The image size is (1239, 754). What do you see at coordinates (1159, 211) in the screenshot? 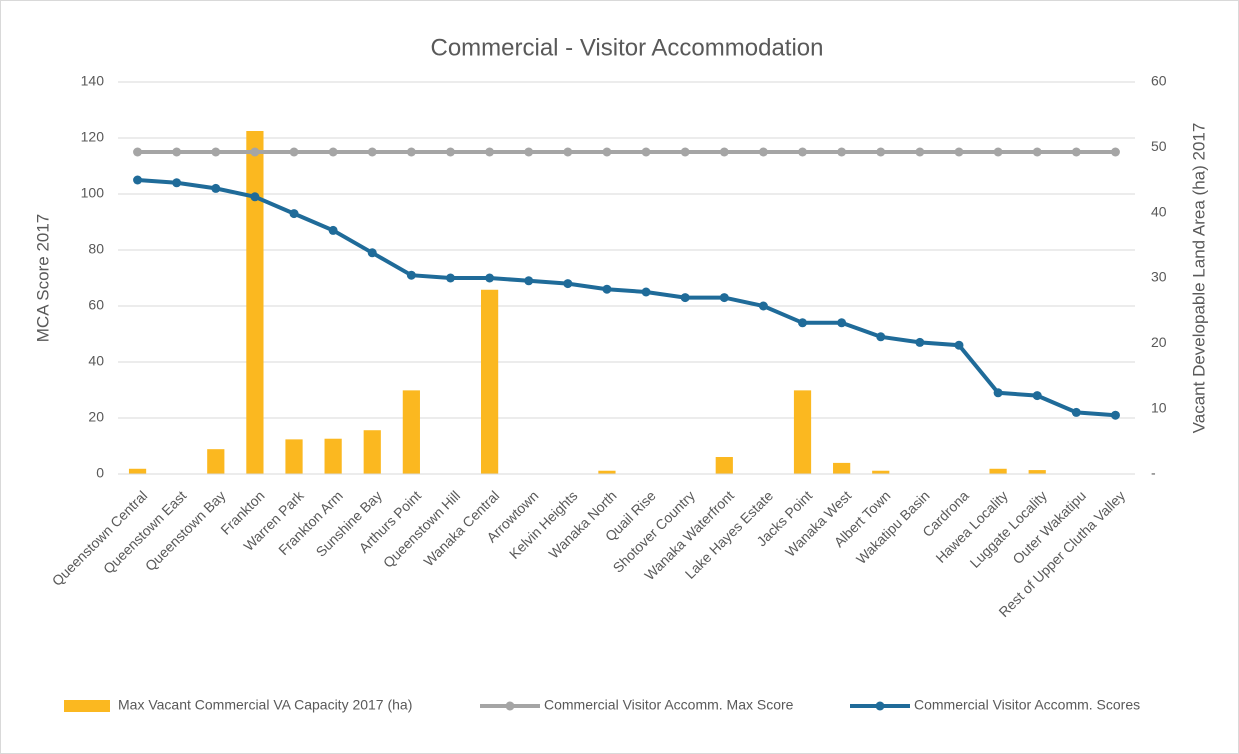
I see `y2-tick-label: 40` at bounding box center [1159, 211].